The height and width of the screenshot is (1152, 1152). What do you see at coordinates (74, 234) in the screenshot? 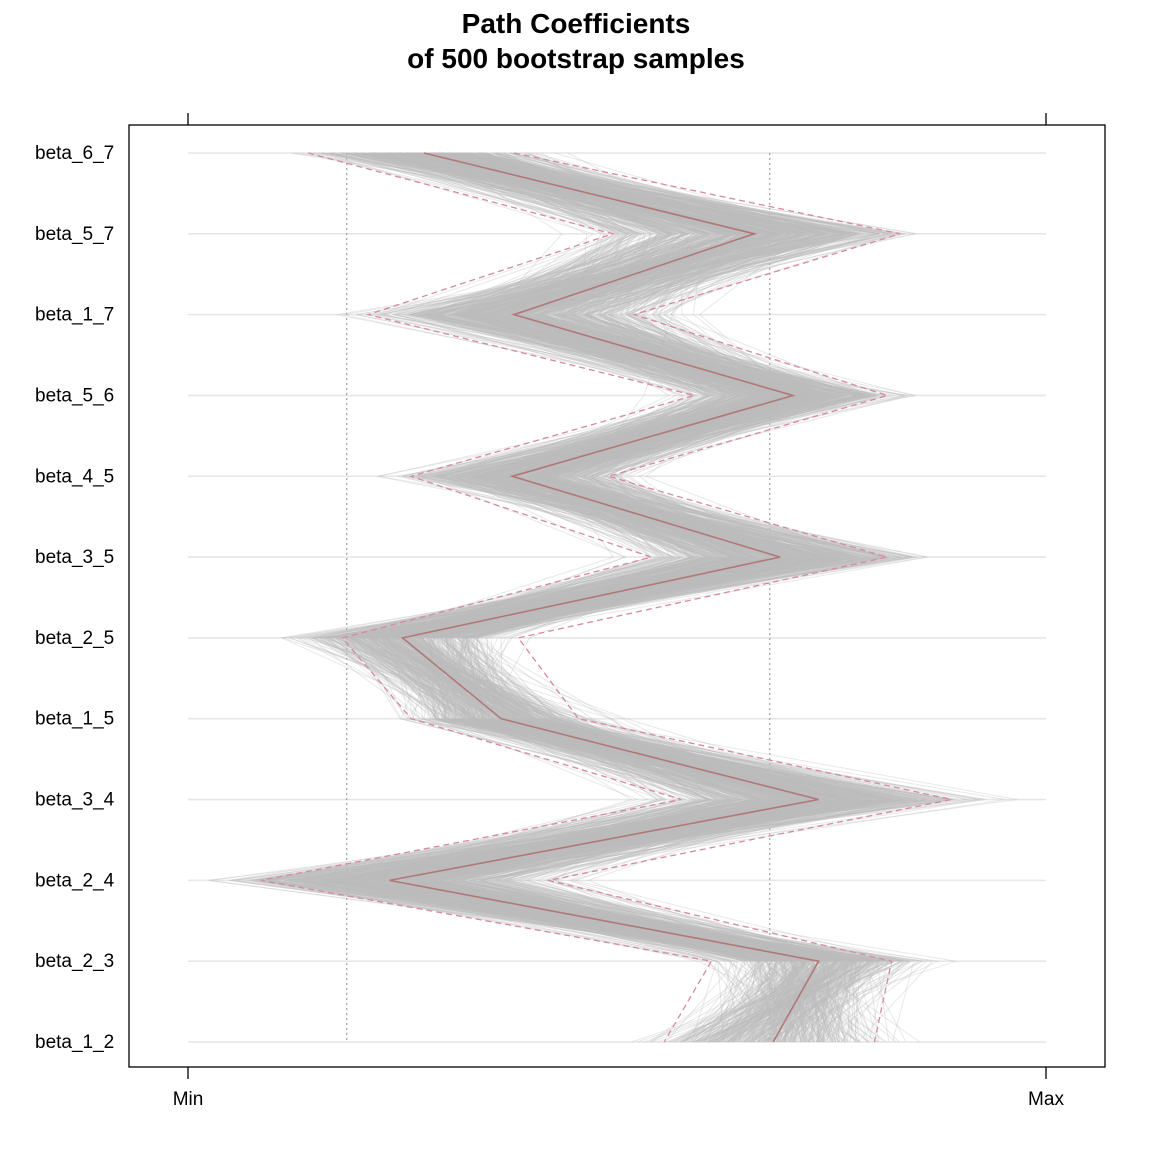
I see `variable-label: beta_5_7` at bounding box center [74, 234].